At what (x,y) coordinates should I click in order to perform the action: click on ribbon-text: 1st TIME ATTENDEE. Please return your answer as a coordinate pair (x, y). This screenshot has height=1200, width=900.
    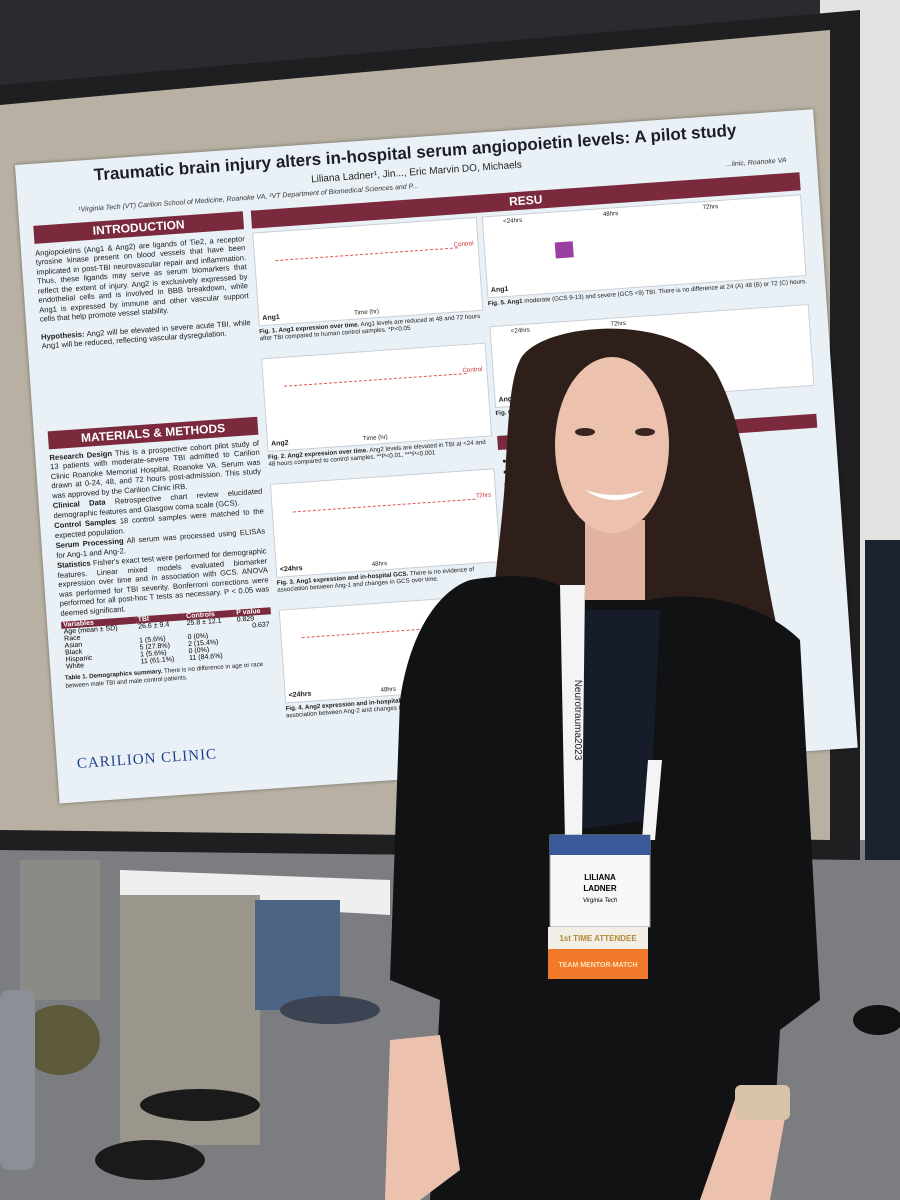
    Looking at the image, I should click on (598, 938).